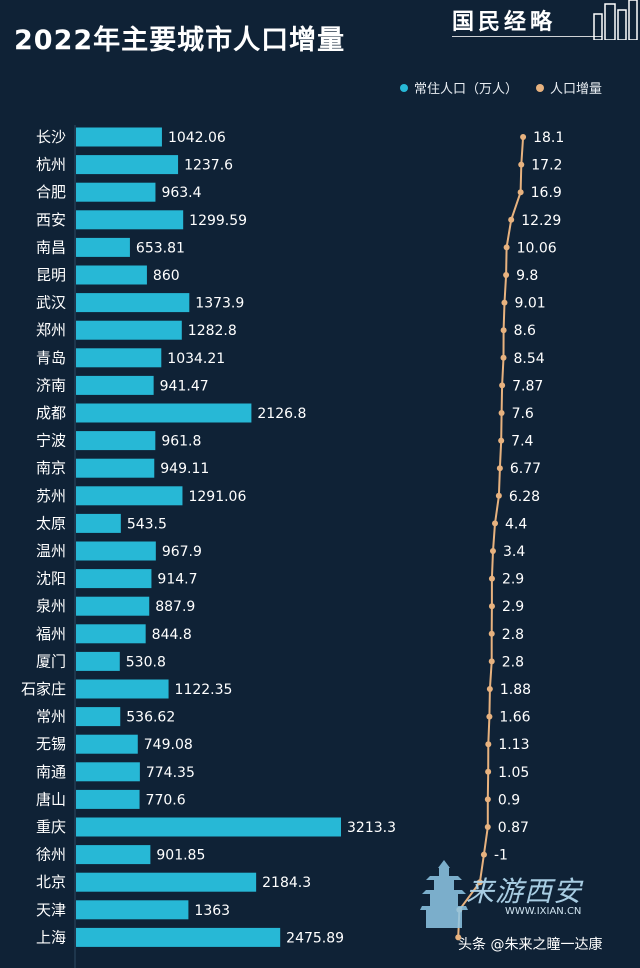  Describe the element at coordinates (168, 745) in the screenshot. I see `population-value-label: 749.08` at that location.